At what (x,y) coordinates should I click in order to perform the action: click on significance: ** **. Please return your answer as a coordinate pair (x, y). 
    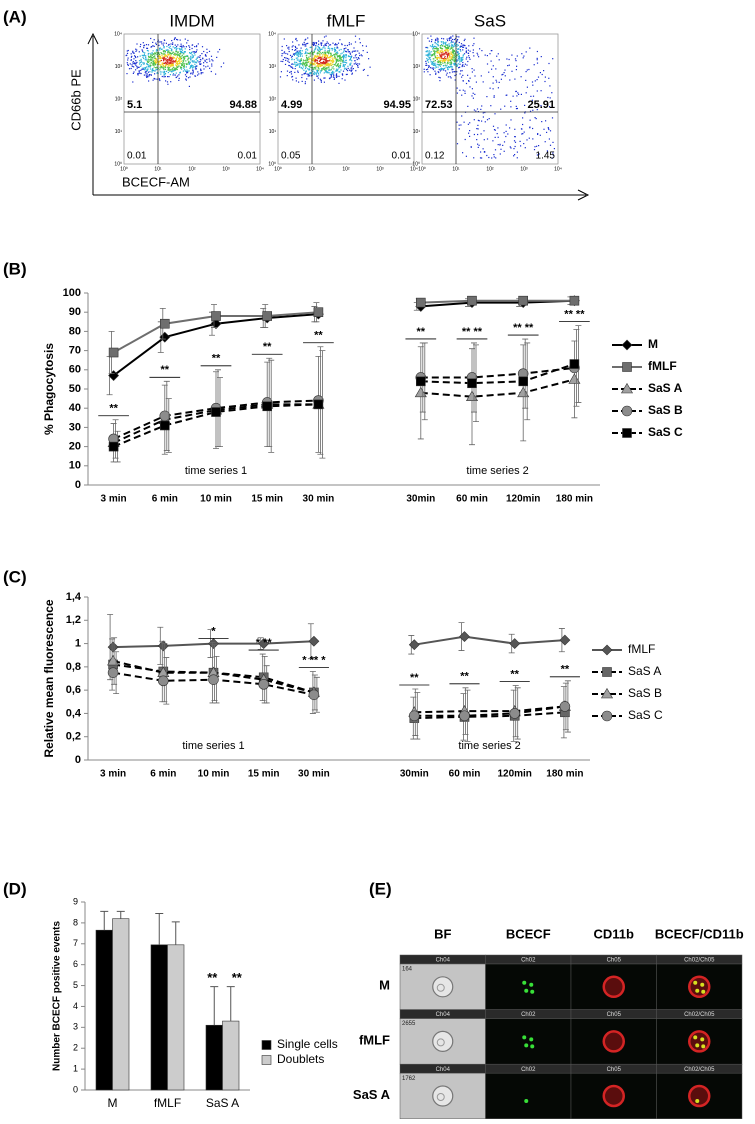
    Looking at the image, I should click on (523, 328).